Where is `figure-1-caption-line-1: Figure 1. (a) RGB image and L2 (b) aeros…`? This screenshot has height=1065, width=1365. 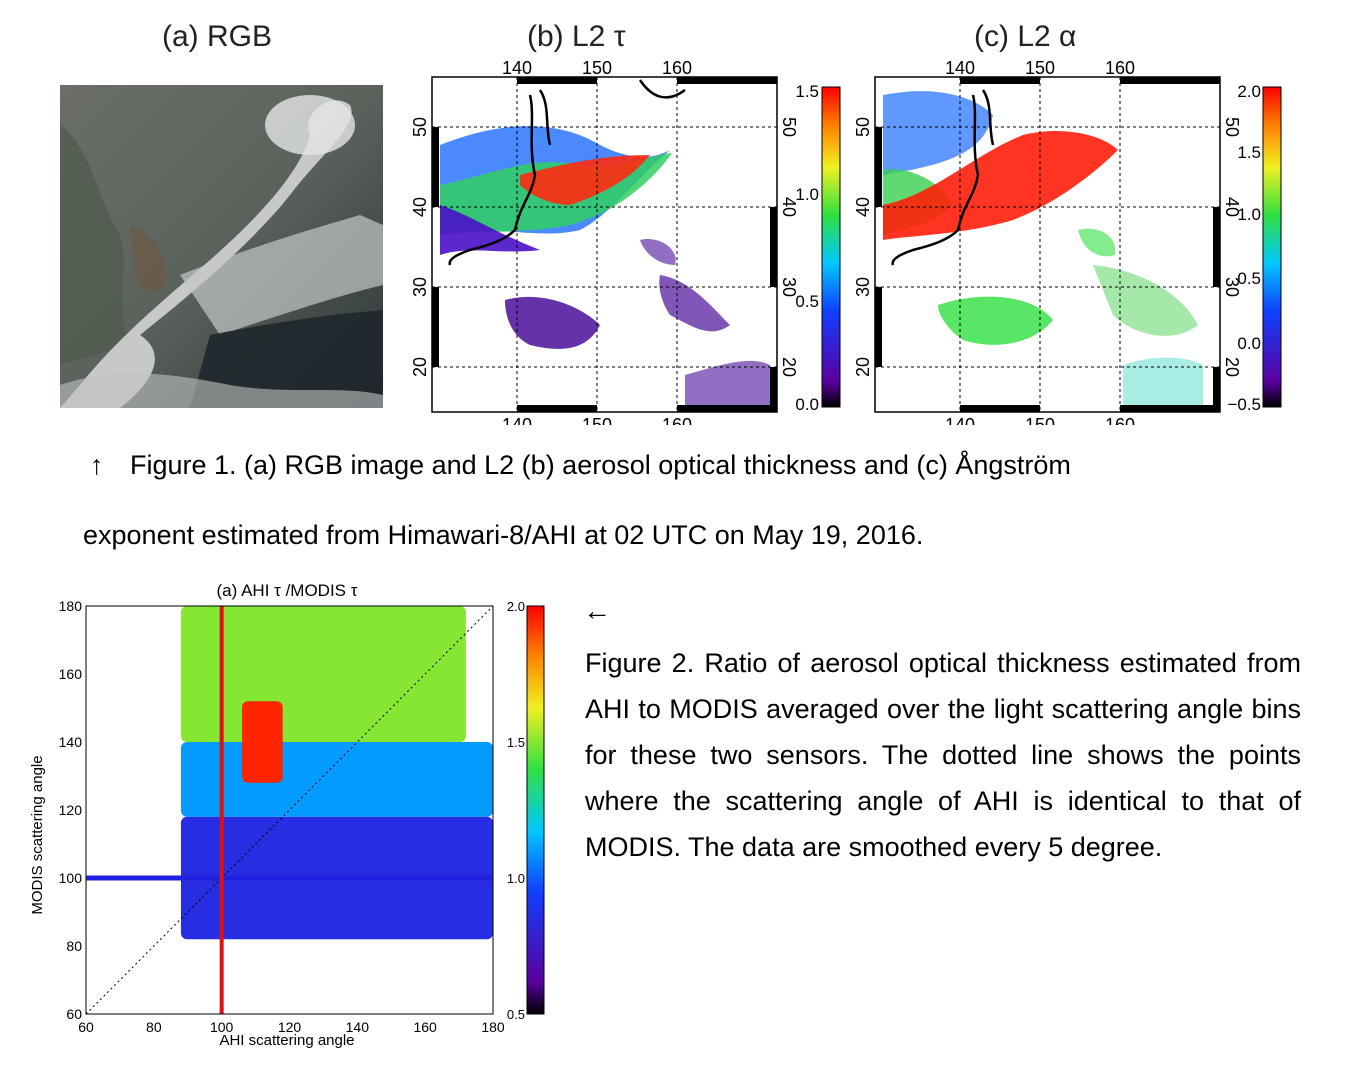
figure-1-caption-line-1: Figure 1. (a) RGB image and L2 (b) aeros… is located at coordinates (600, 465).